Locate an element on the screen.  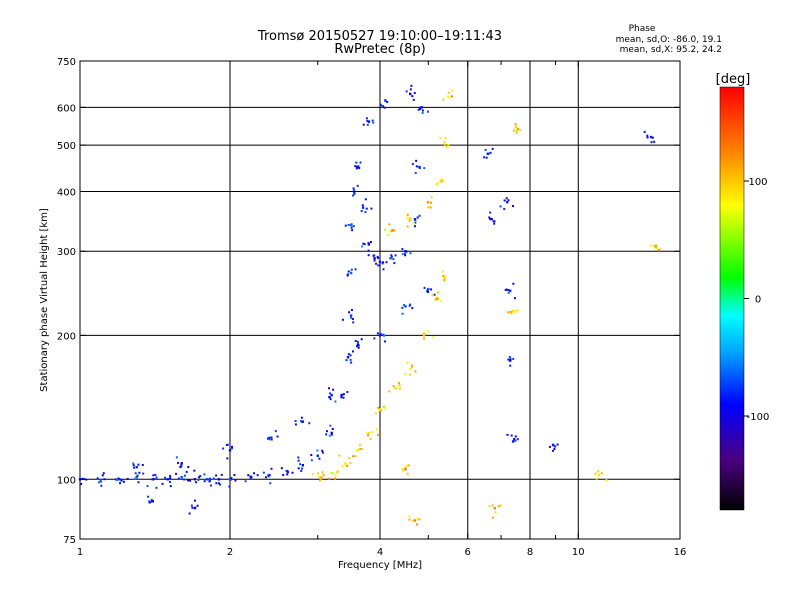
x-tick-label: 6 is located at coordinates (468, 552).